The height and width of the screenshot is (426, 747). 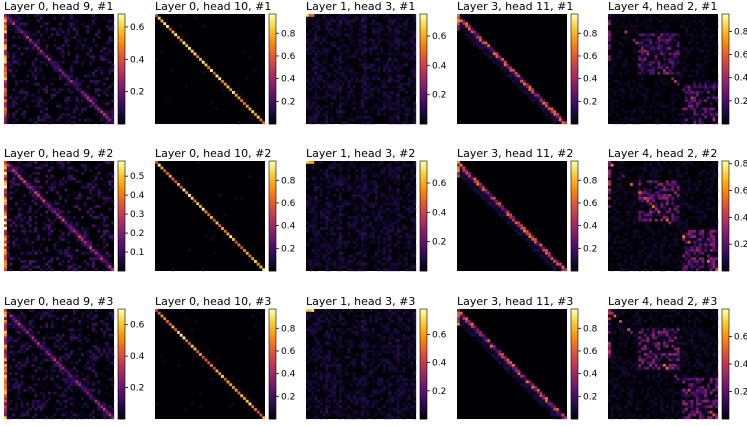 I want to click on colorbar-tick-label: 0.6, so click(x=439, y=184).